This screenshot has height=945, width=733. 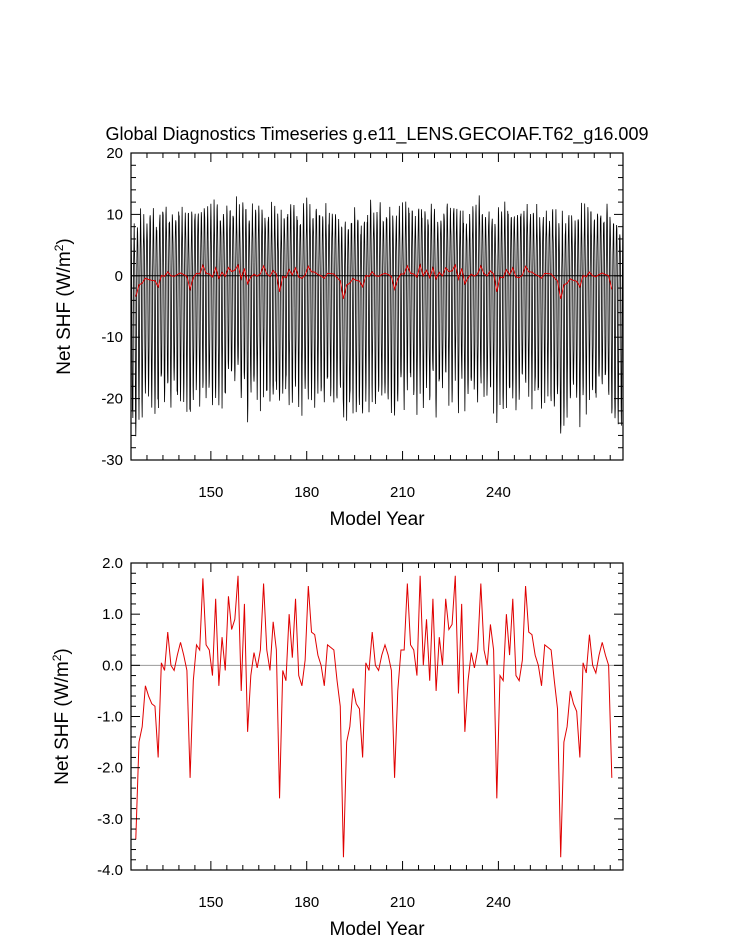 I want to click on y-tick-label: -30, so click(x=112, y=460).